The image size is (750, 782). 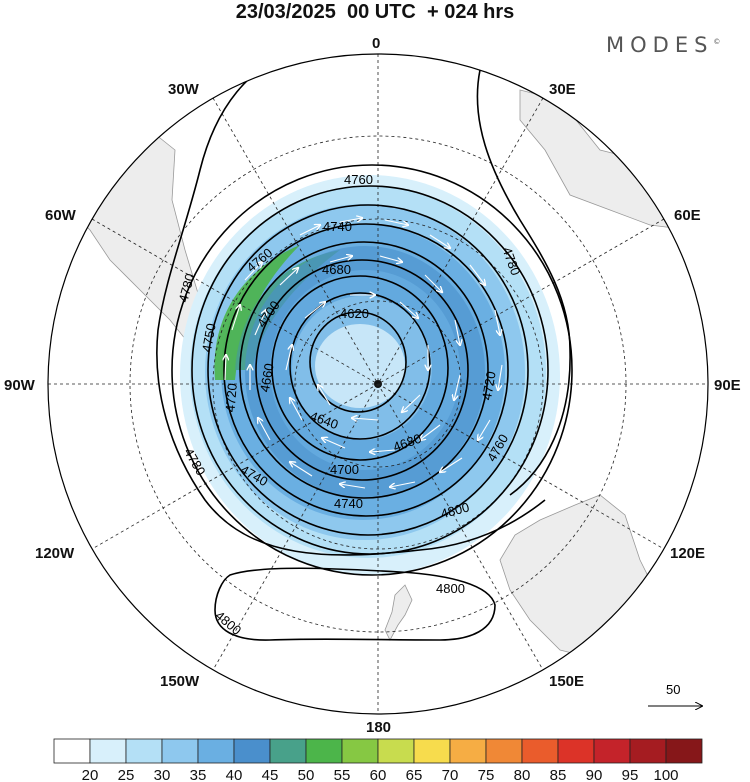 I want to click on map-title: 23/03/2025 00 UTC + 024 hrs, so click(x=375, y=12).